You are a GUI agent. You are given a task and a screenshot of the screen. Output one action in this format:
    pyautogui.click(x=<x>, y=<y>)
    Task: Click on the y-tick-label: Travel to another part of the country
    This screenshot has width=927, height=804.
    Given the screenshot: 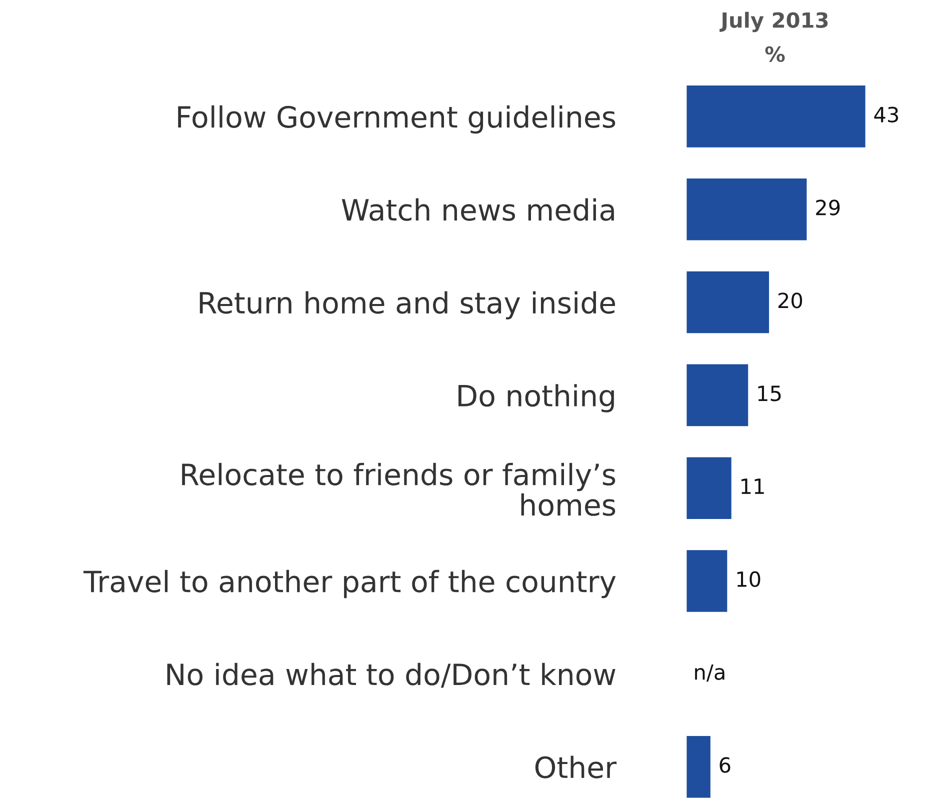 What is the action you would take?
    pyautogui.click(x=349, y=584)
    